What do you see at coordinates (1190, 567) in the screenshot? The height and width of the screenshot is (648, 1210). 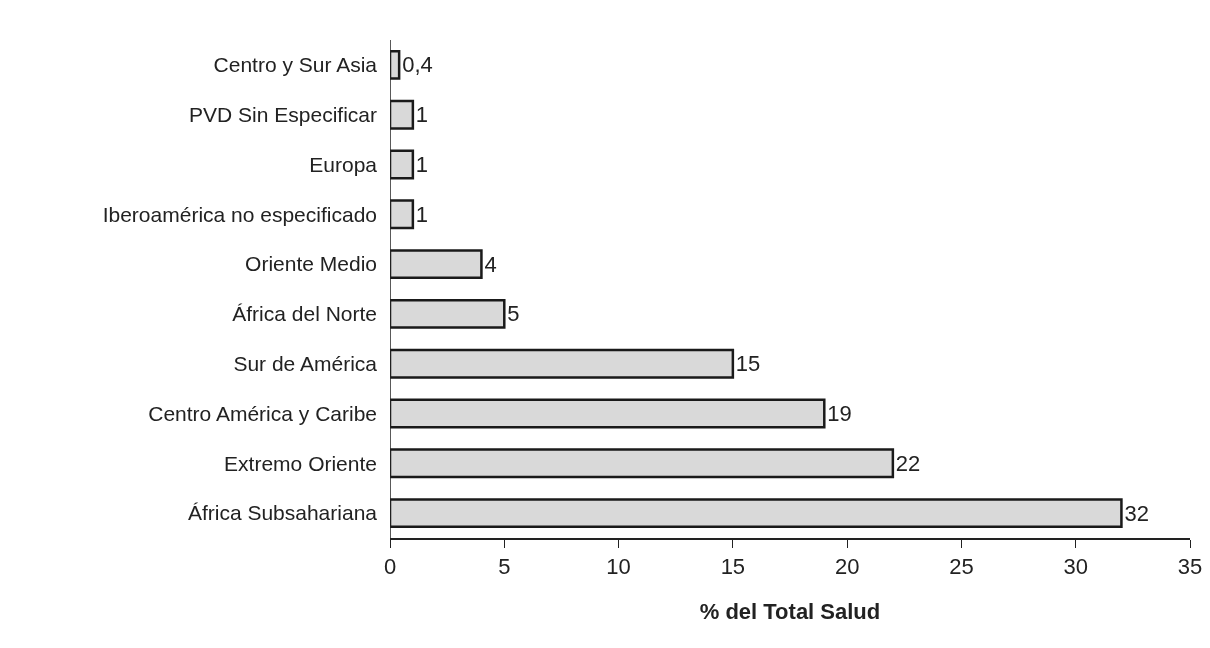 I see `x-tick-label: 35` at bounding box center [1190, 567].